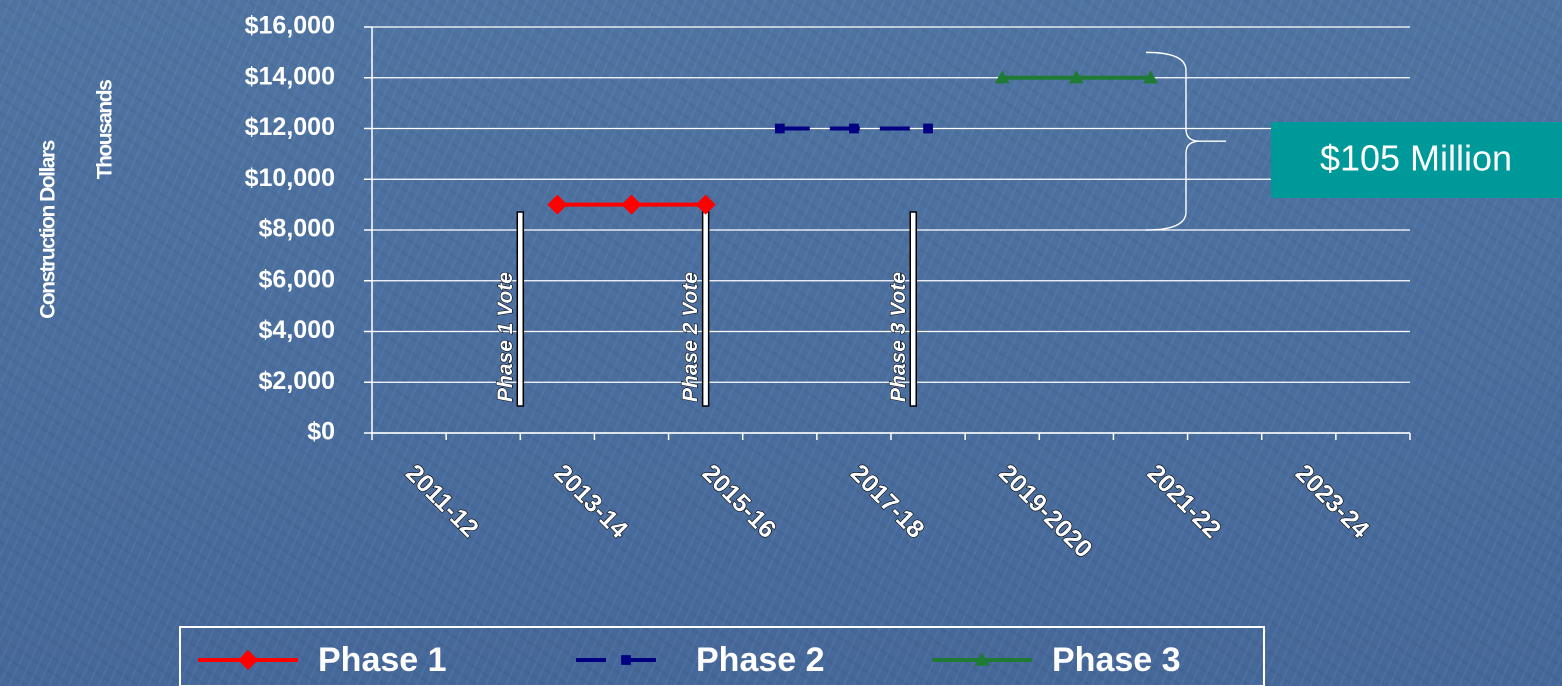 The width and height of the screenshot is (1562, 686). I want to click on legend: Phase 1 Phase 2 Phase 3, so click(722, 656).